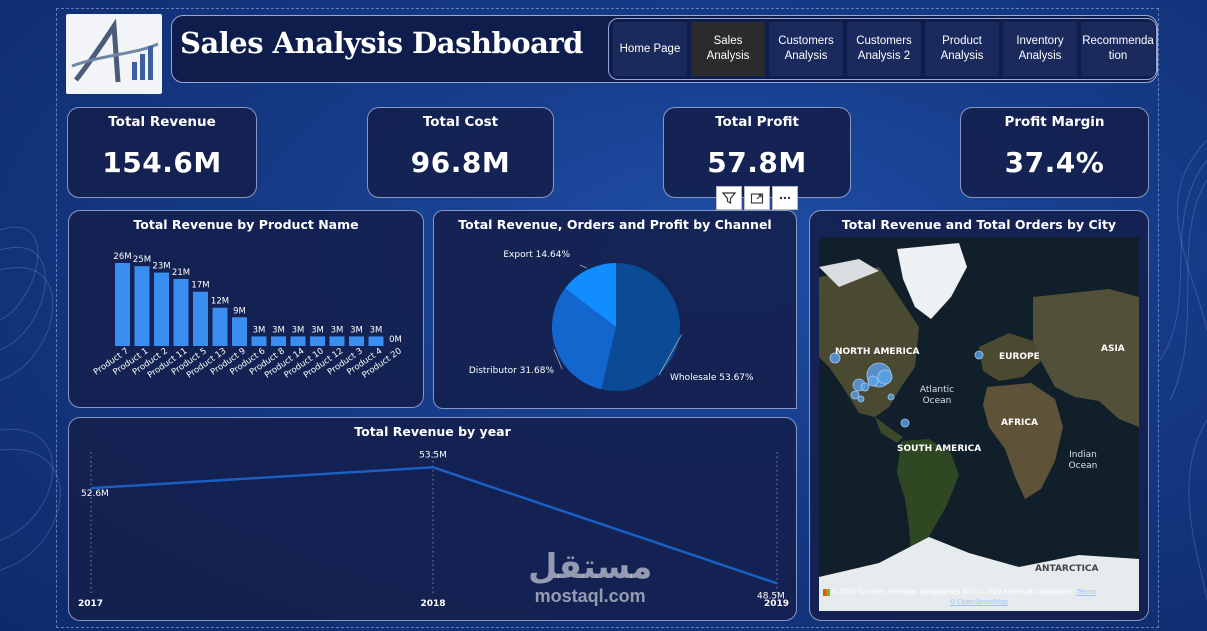 The width and height of the screenshot is (1207, 631). What do you see at coordinates (1040, 49) in the screenshot?
I see `nav-inventory-analysis: Inventory Analysis` at bounding box center [1040, 49].